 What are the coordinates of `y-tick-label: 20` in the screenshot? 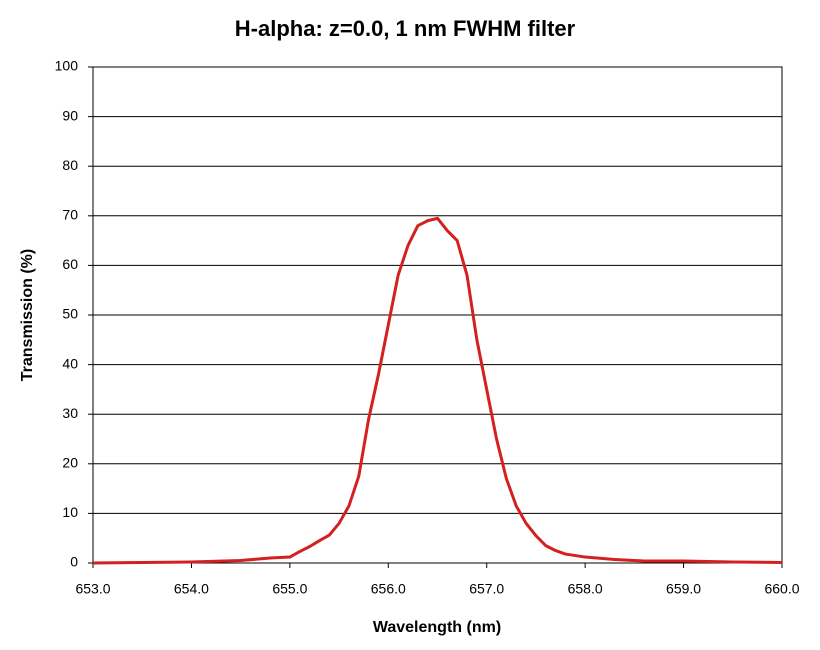 It's located at (70, 463).